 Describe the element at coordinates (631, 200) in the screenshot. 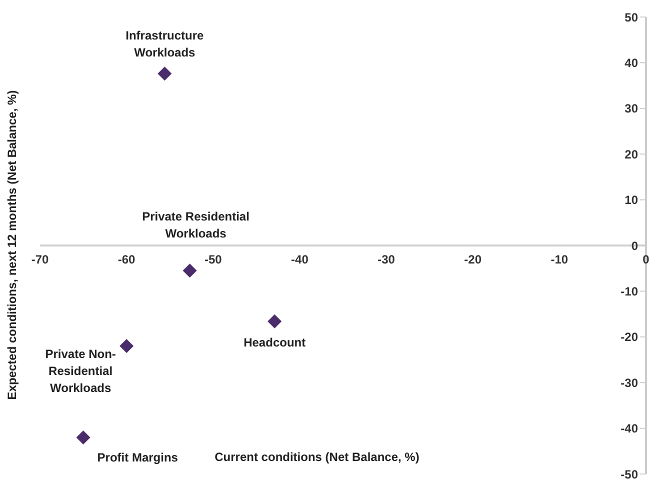

I see `y-tick-label: 10` at that location.